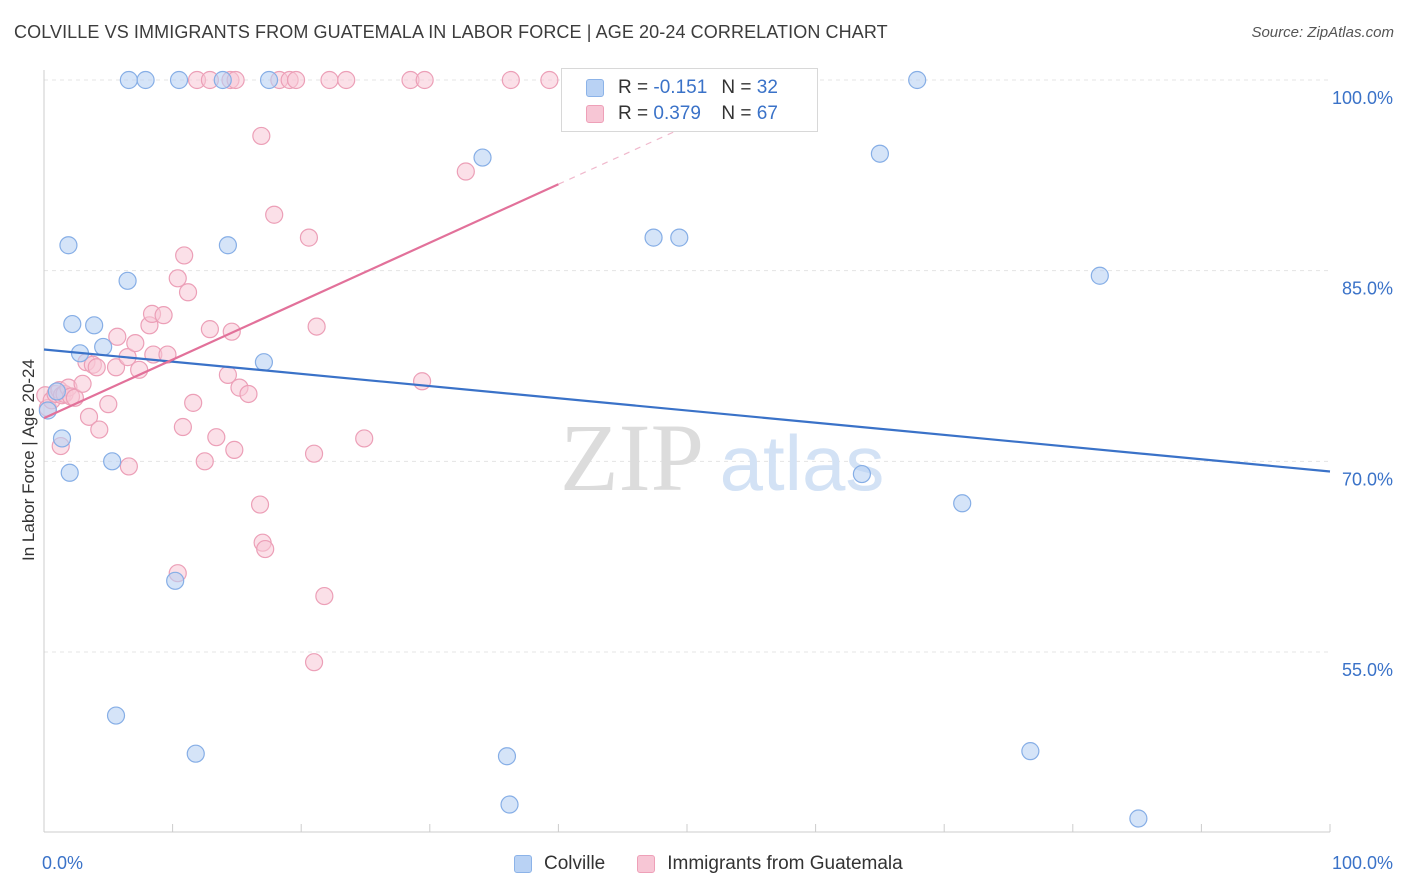 The width and height of the screenshot is (1406, 892). I want to click on legend-n-value-colville: 32, so click(767, 87).